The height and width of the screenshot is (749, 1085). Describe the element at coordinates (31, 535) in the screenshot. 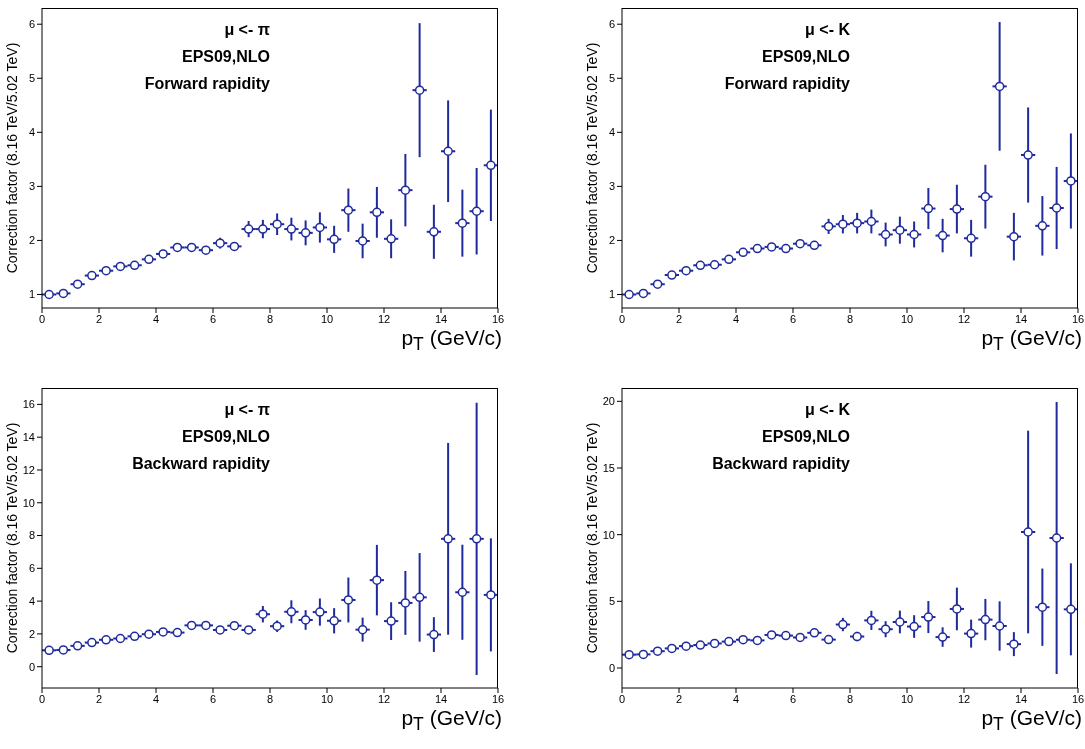

I see `y-tick-label: 8` at that location.